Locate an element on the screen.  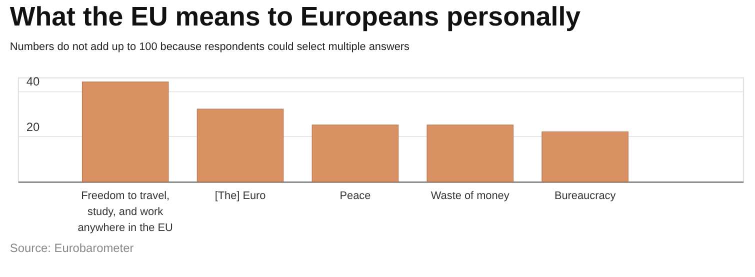
y-tick-label: 20 is located at coordinates (33, 127).